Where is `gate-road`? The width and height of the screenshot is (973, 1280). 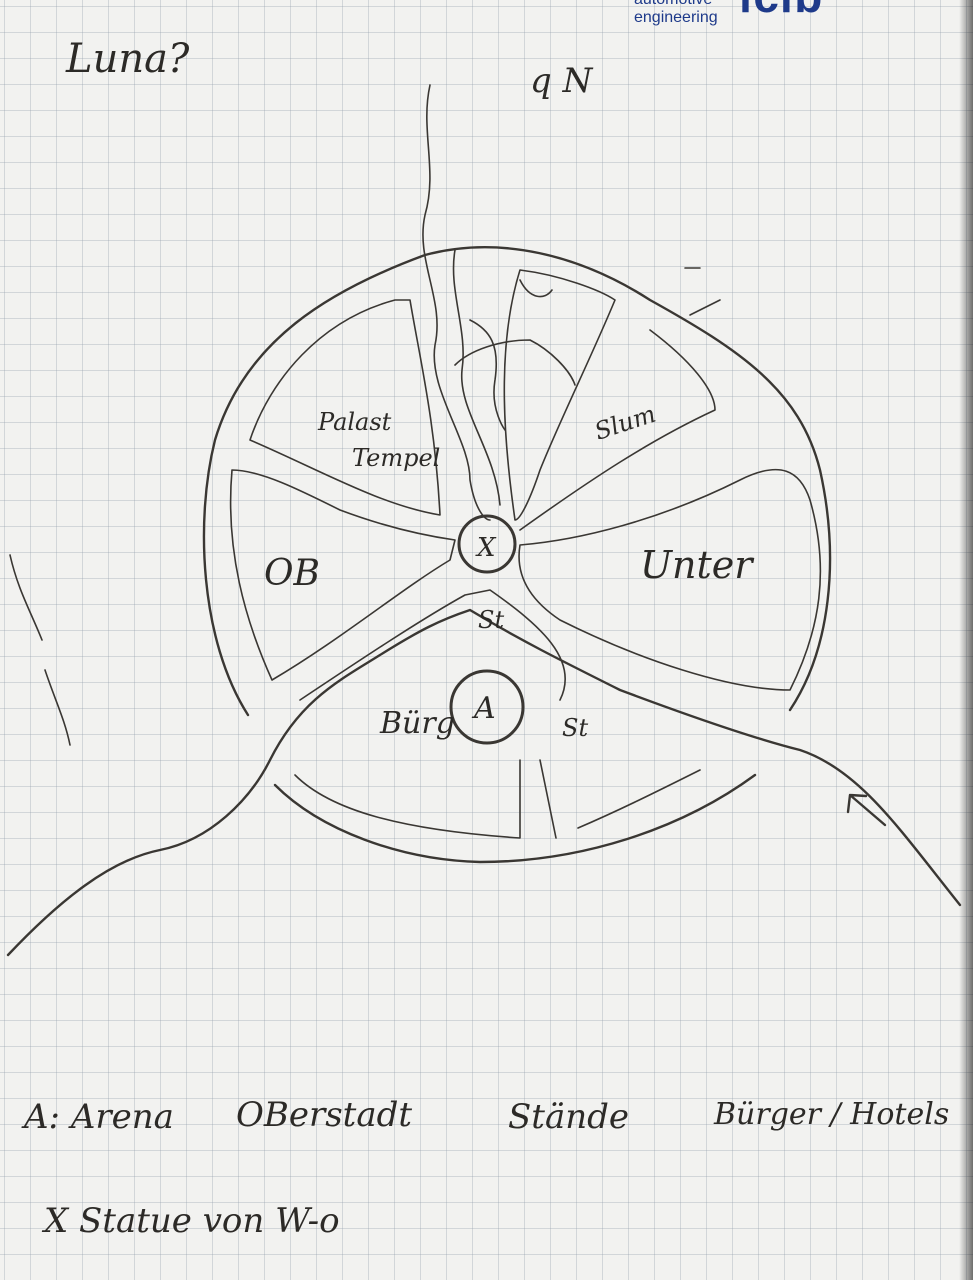 gate-road is located at coordinates (639, 799).